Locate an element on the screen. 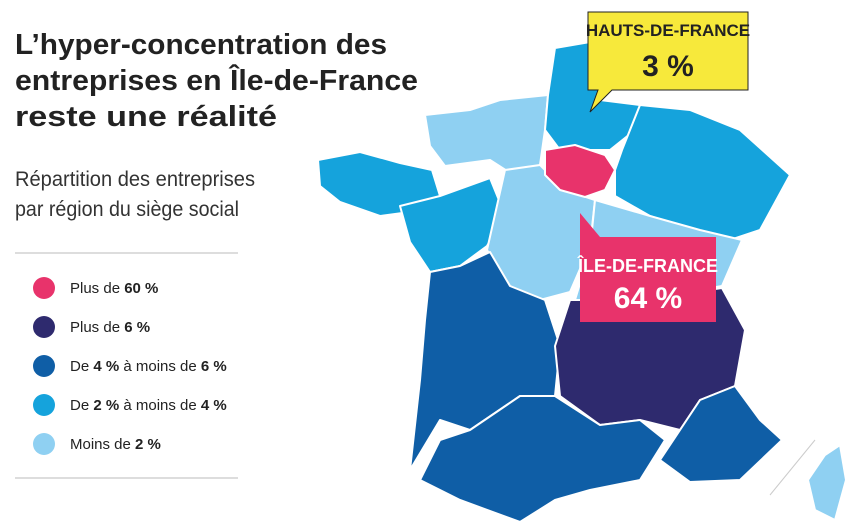 The image size is (852, 528). region-paca is located at coordinates (721, 434).